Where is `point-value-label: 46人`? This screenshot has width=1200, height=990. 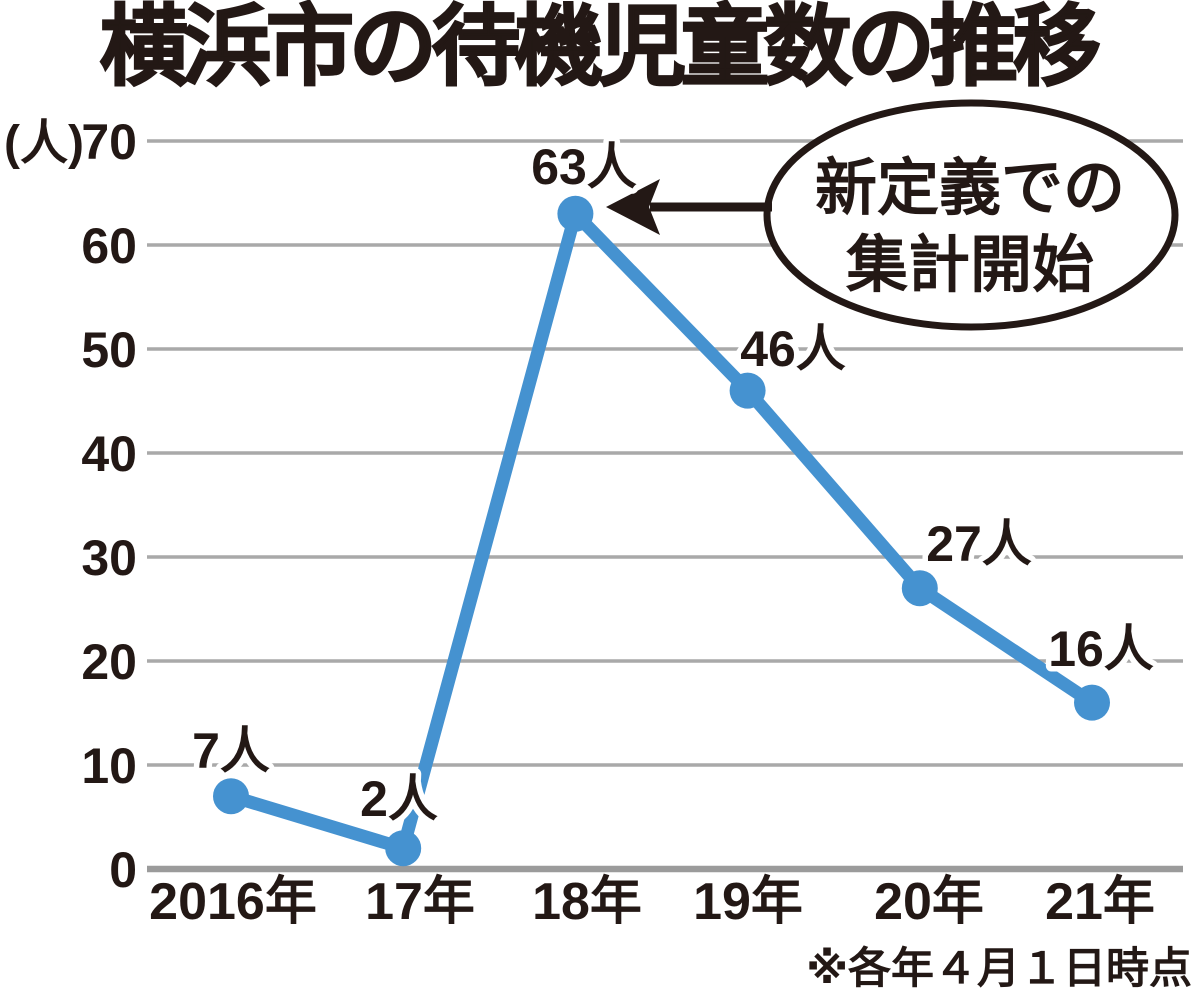 point-value-label: 46人 is located at coordinates (793, 349).